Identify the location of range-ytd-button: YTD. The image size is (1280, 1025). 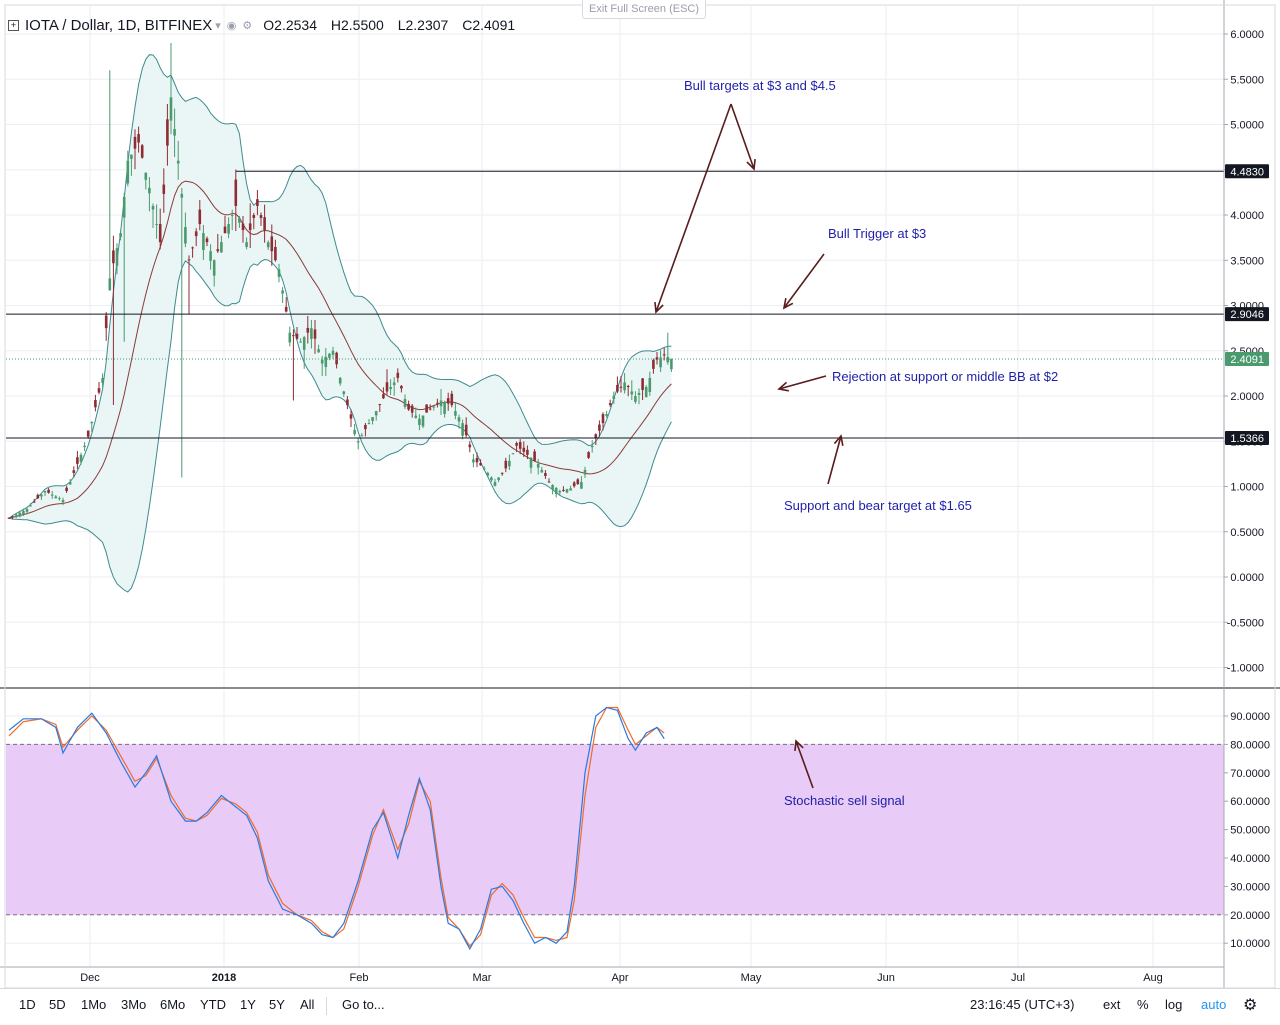
(213, 1004).